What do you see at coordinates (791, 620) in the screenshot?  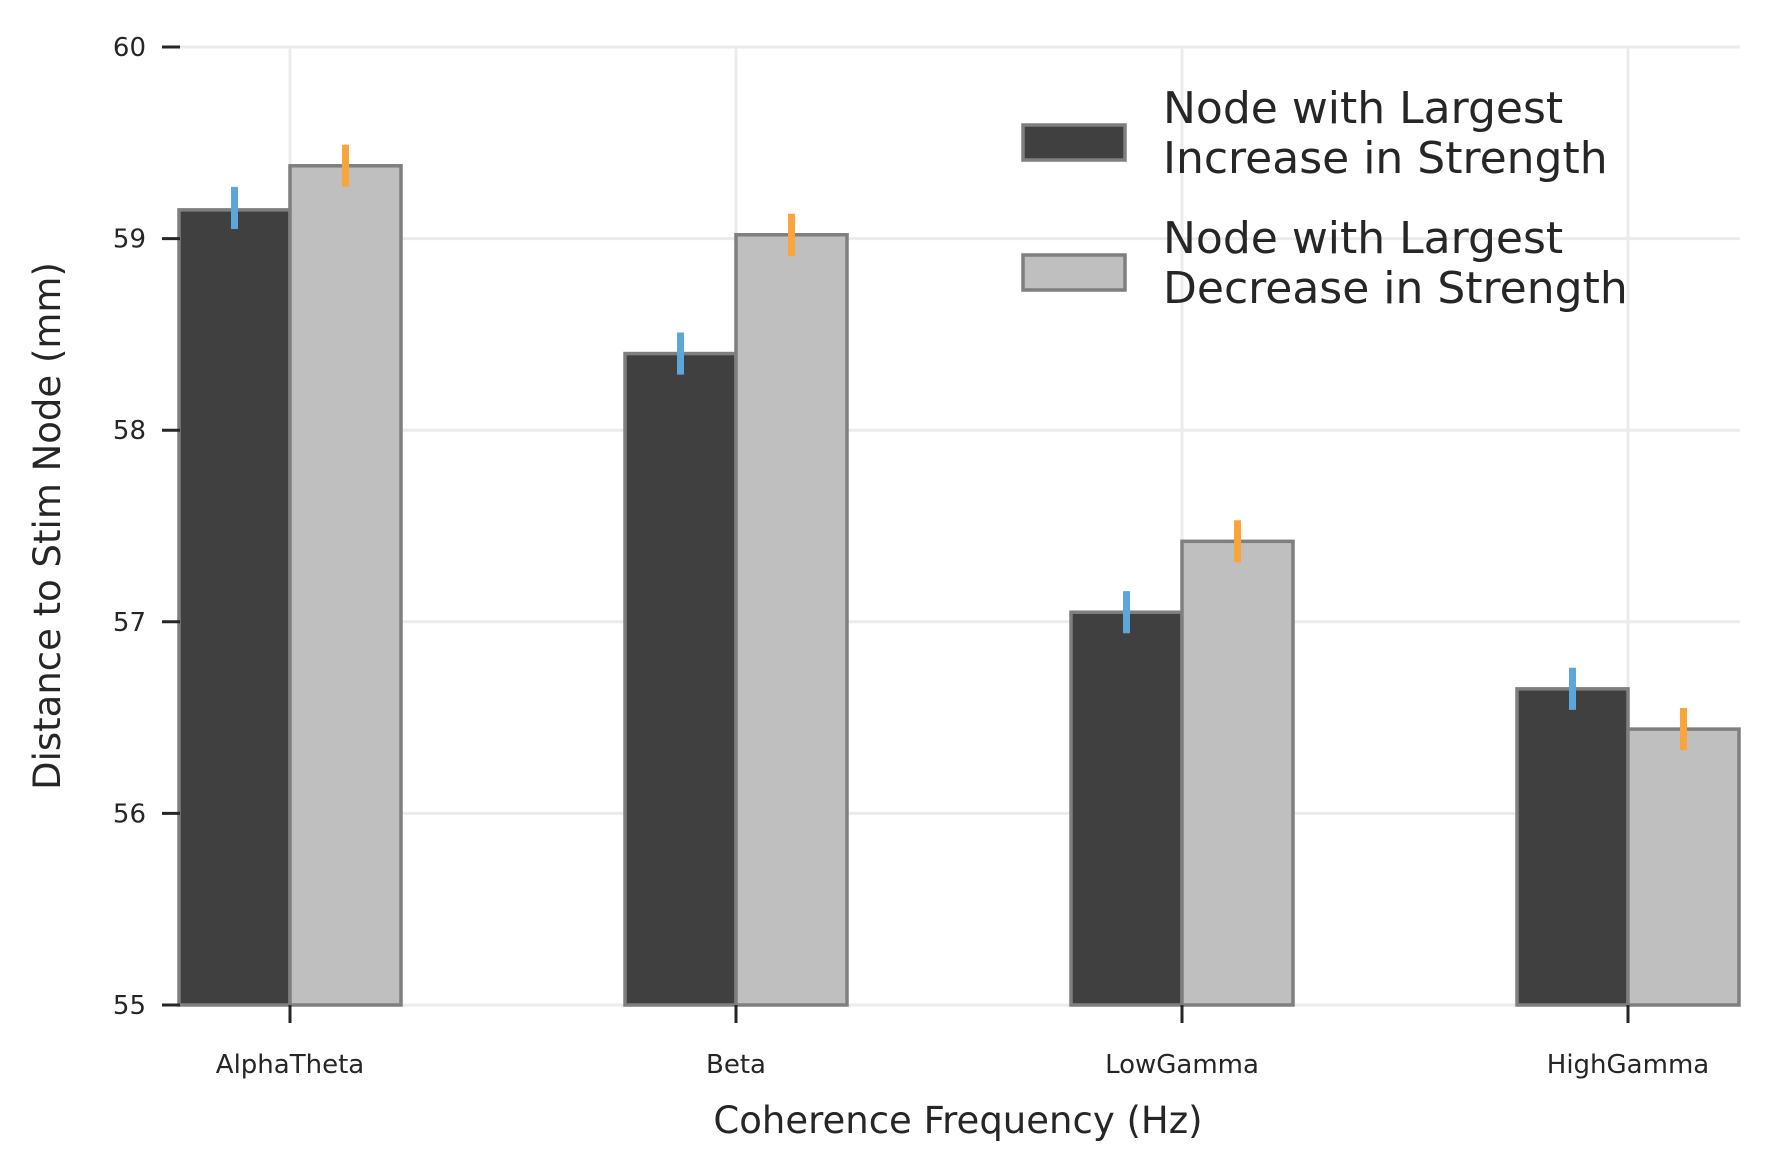 I see `bar-series-2-beta` at bounding box center [791, 620].